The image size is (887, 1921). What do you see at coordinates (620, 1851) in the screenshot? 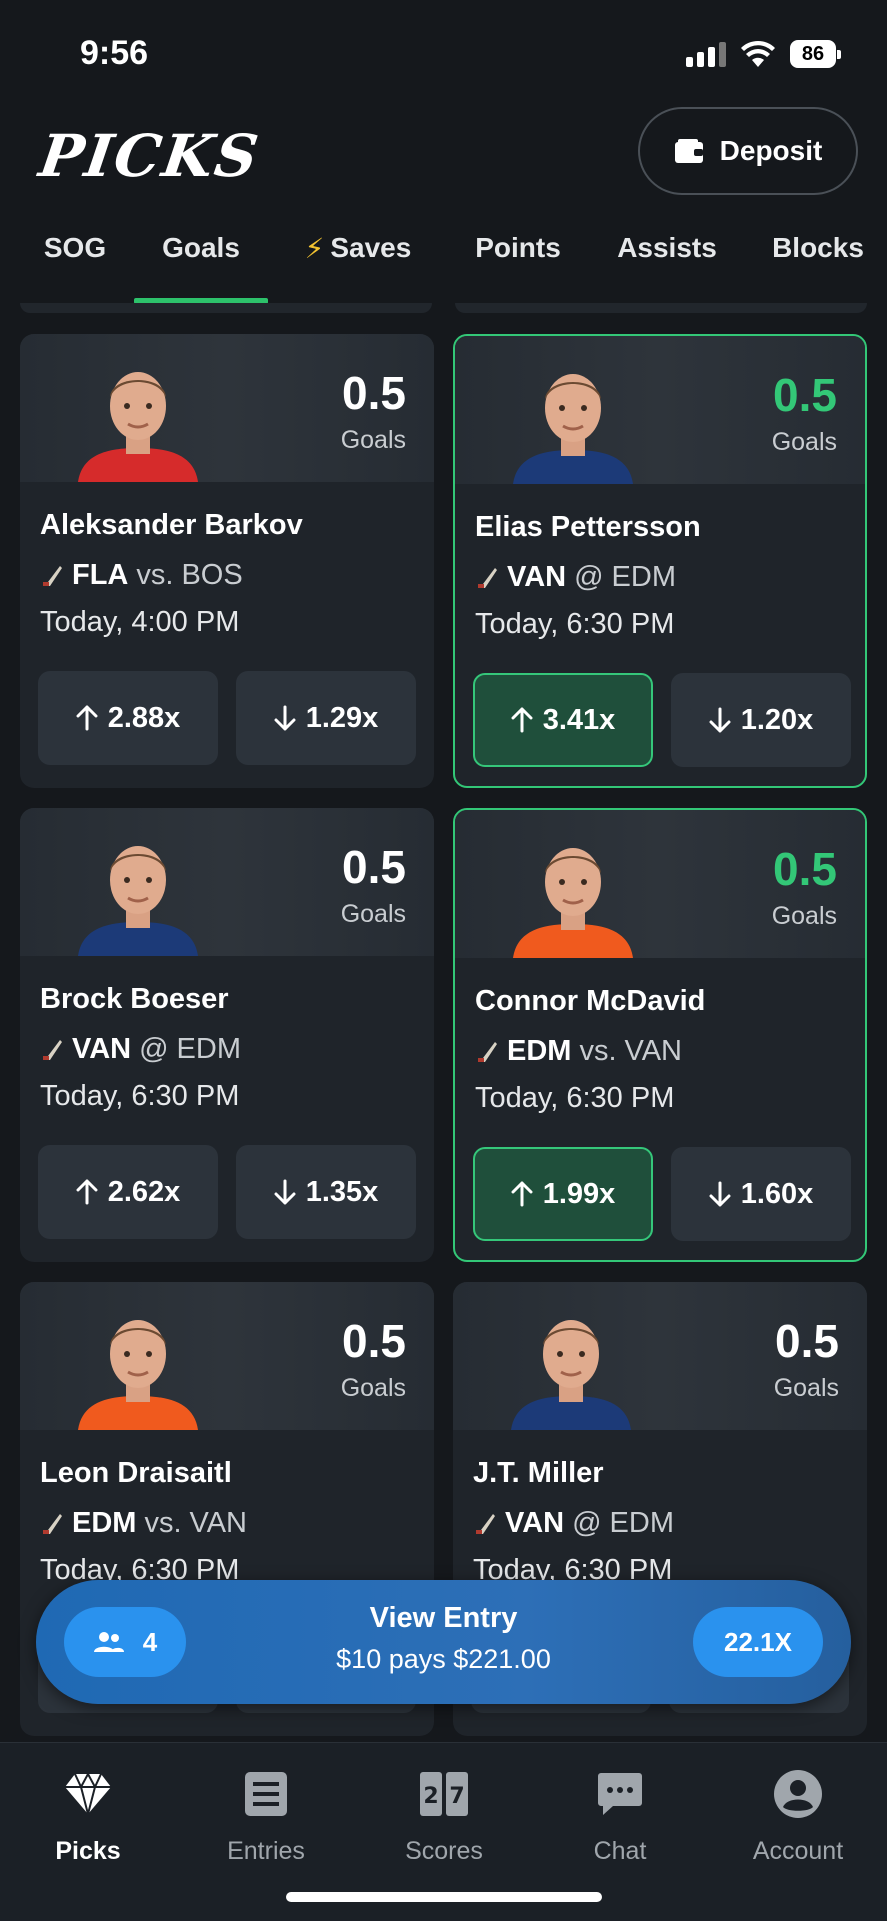
I see `nav-chat-label: Chat` at bounding box center [620, 1851].